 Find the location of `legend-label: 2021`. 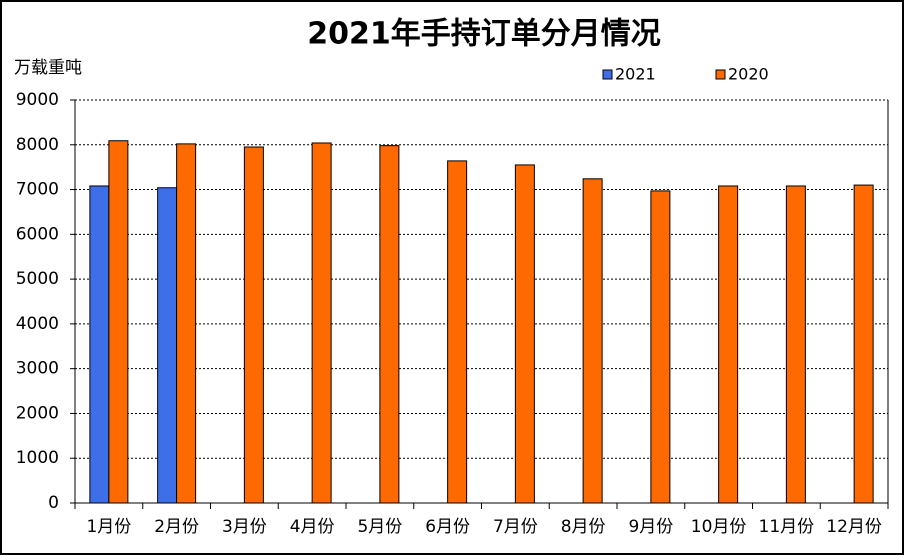

legend-label: 2021 is located at coordinates (635, 74).